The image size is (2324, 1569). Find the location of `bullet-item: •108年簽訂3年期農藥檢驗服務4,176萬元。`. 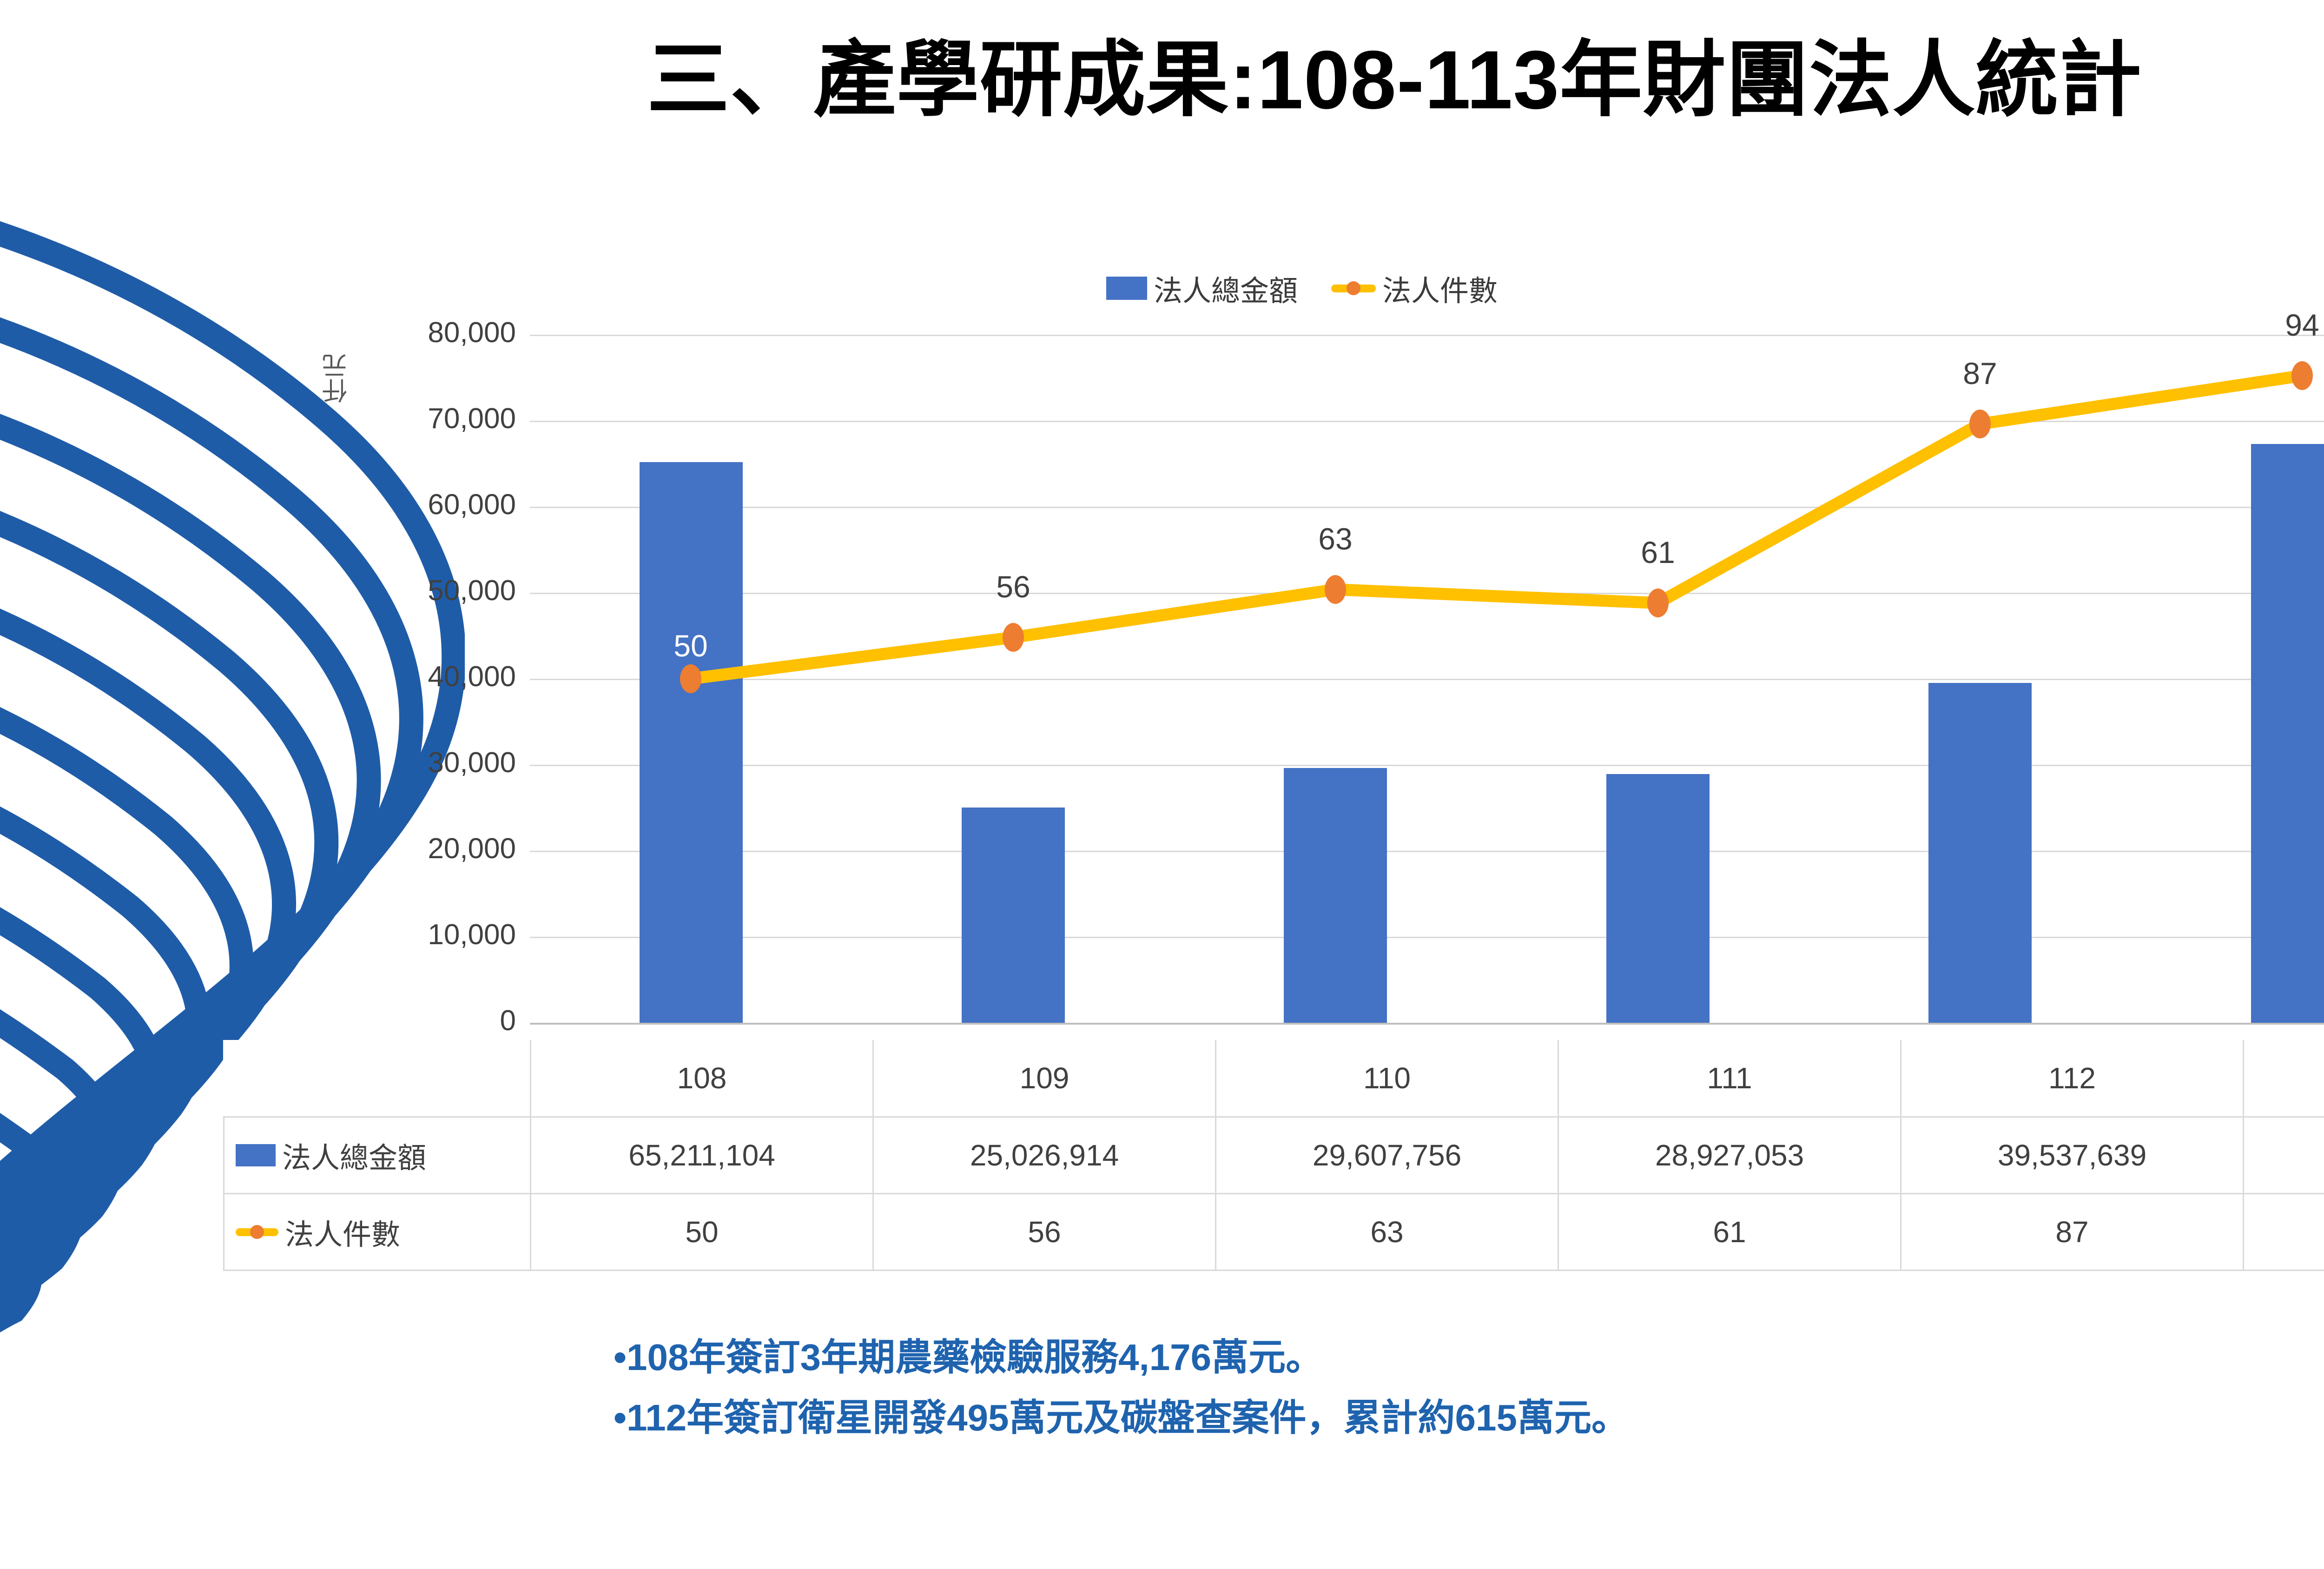

bullet-item: •108年簽訂3年期農藥檢驗服務4,176萬元。 is located at coordinates (968, 1357).